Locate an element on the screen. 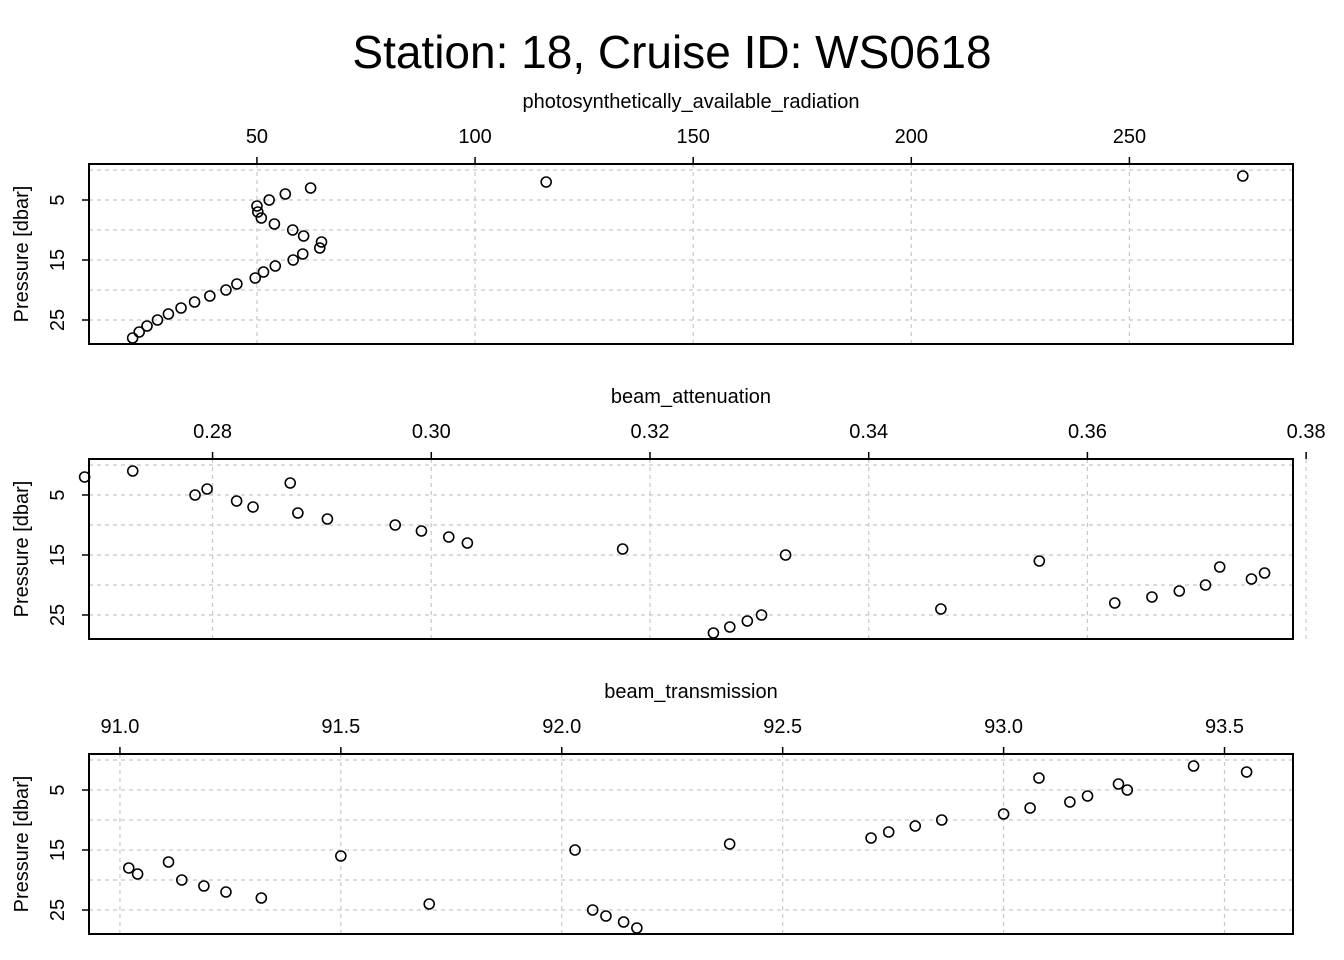 The height and width of the screenshot is (960, 1344). x-tick-label: 93.0 is located at coordinates (1003, 727).